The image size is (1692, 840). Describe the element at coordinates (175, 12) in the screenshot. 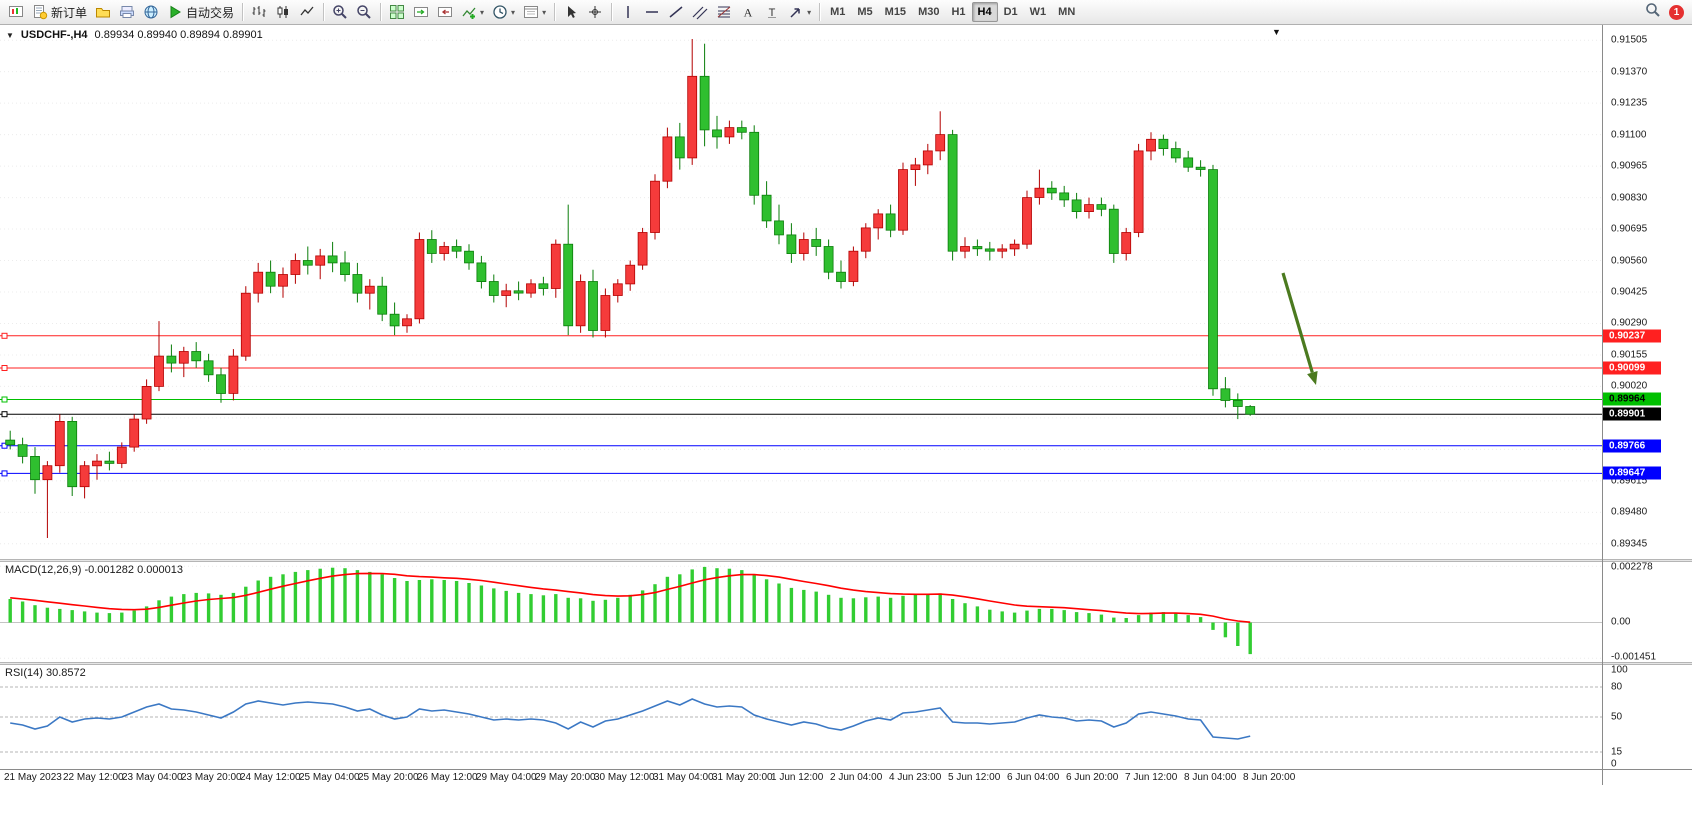

I see `auto-trading-icon` at that location.